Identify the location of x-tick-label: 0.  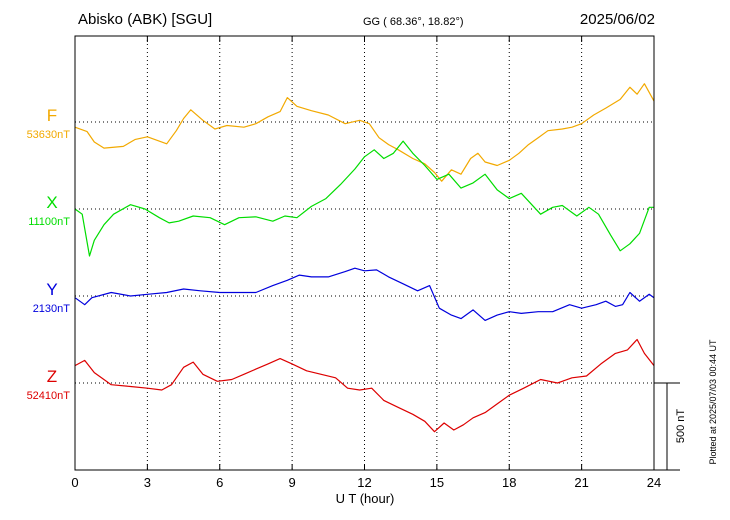
(74, 482).